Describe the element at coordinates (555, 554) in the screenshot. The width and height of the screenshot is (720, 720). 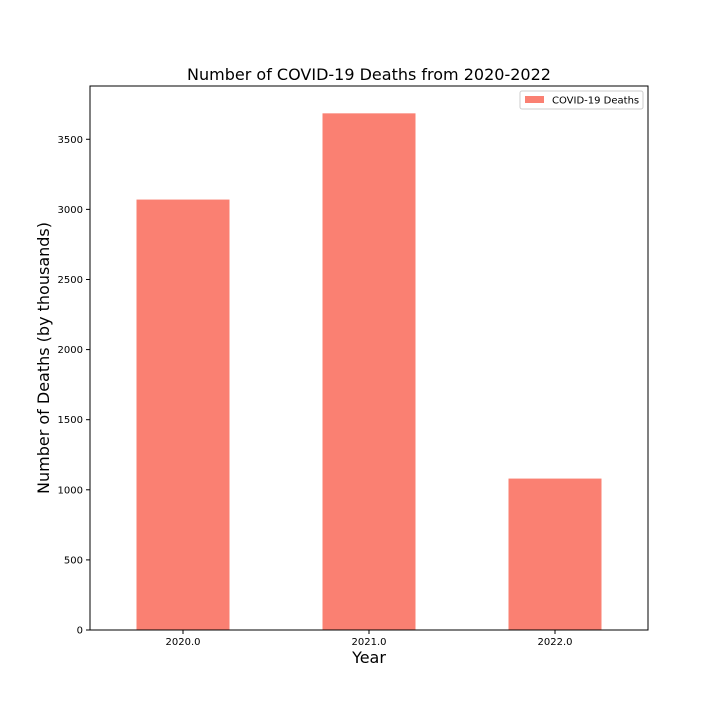
I see `bar-2022.0` at that location.